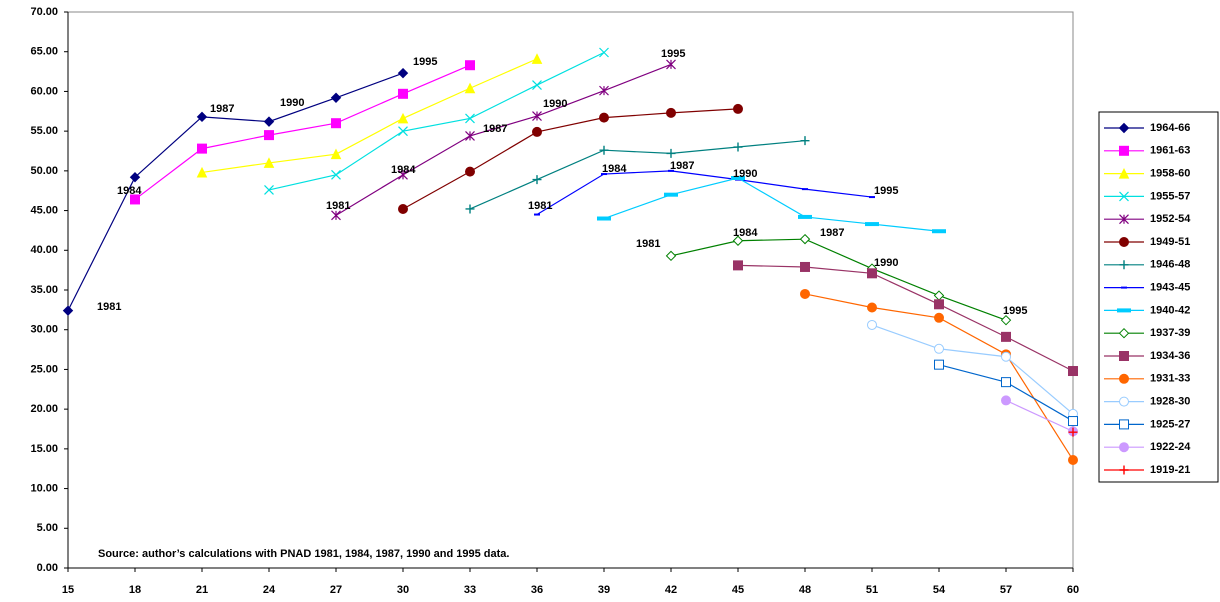 The image size is (1220, 602). I want to click on y-tick-label: 60.00, so click(44, 91).